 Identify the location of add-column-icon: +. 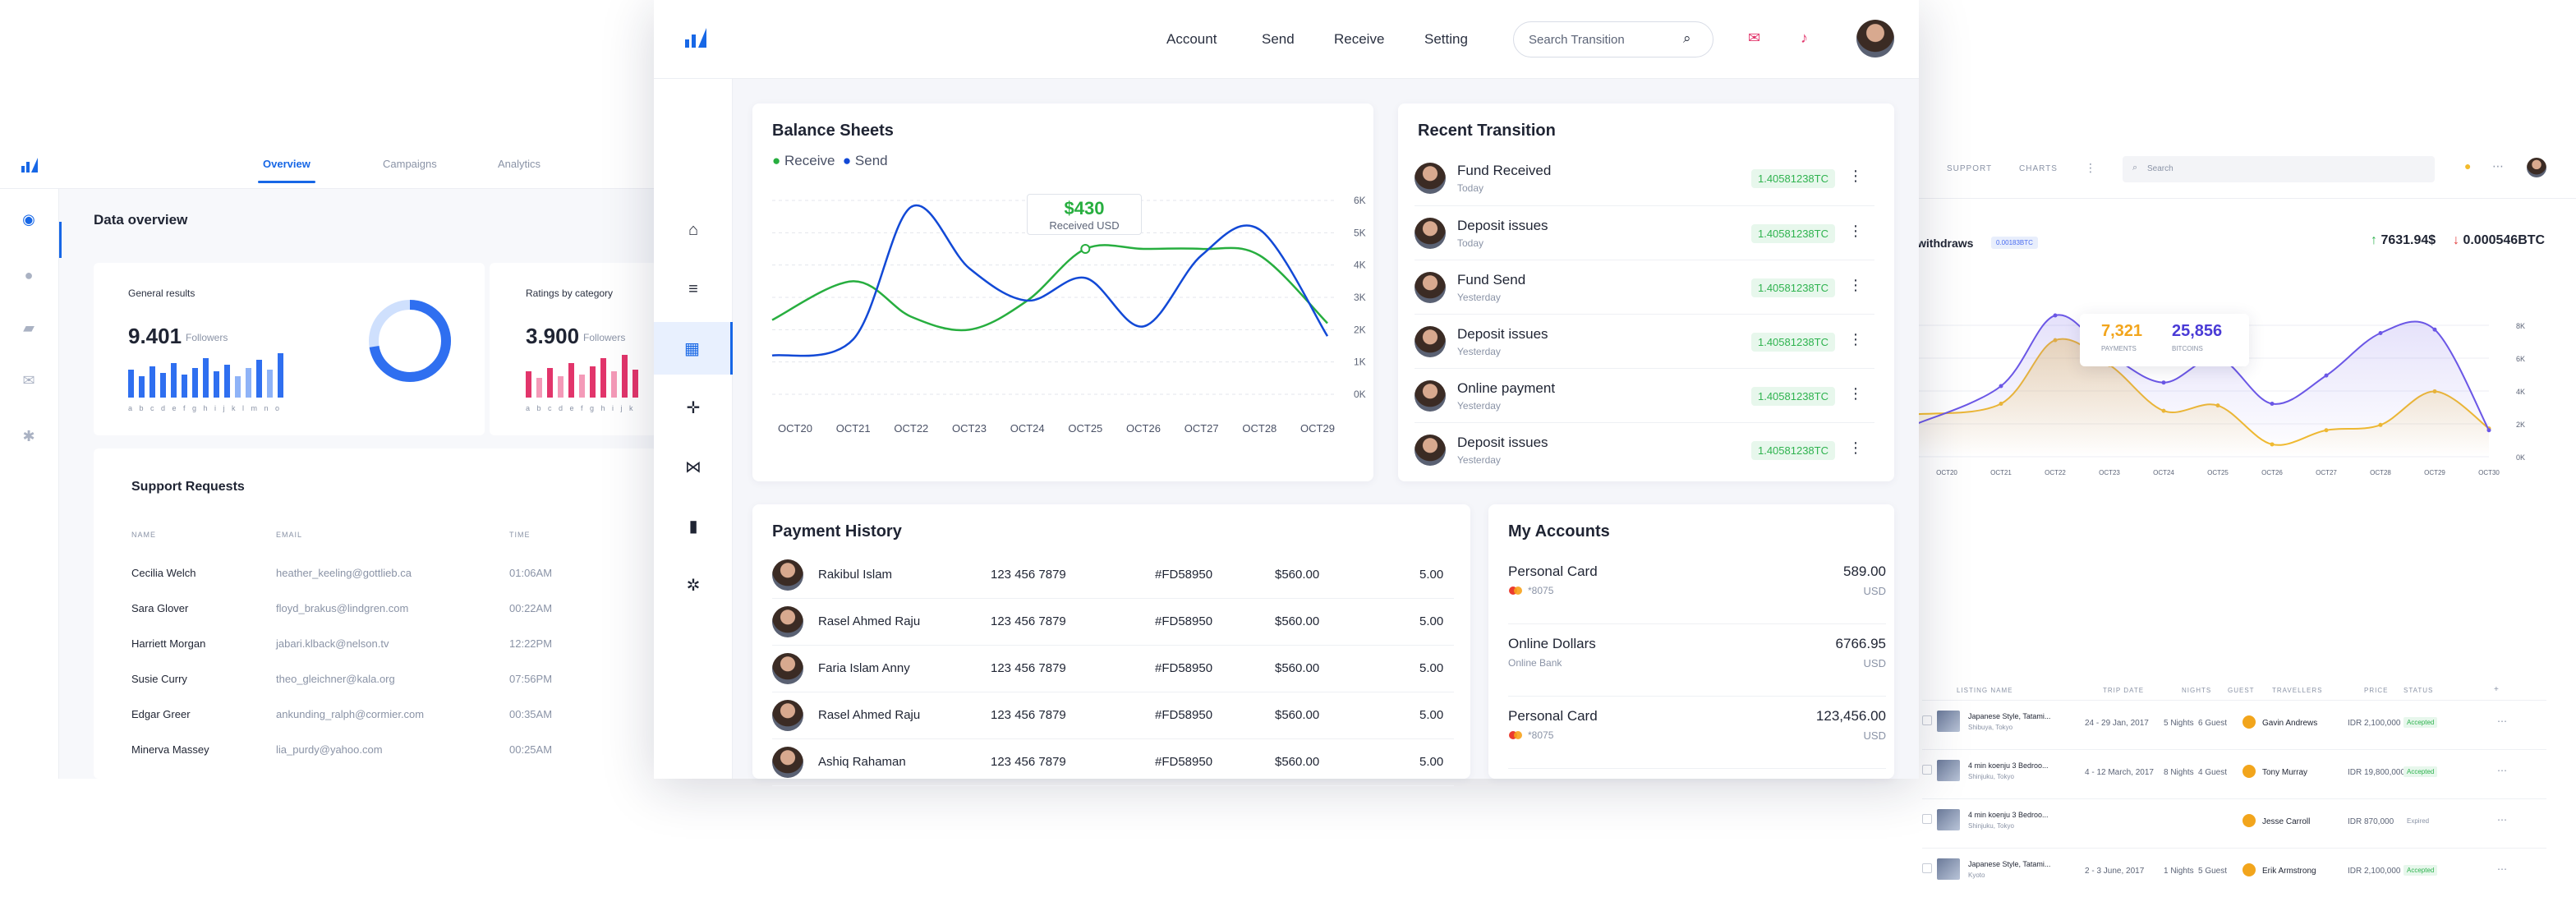
(2496, 689).